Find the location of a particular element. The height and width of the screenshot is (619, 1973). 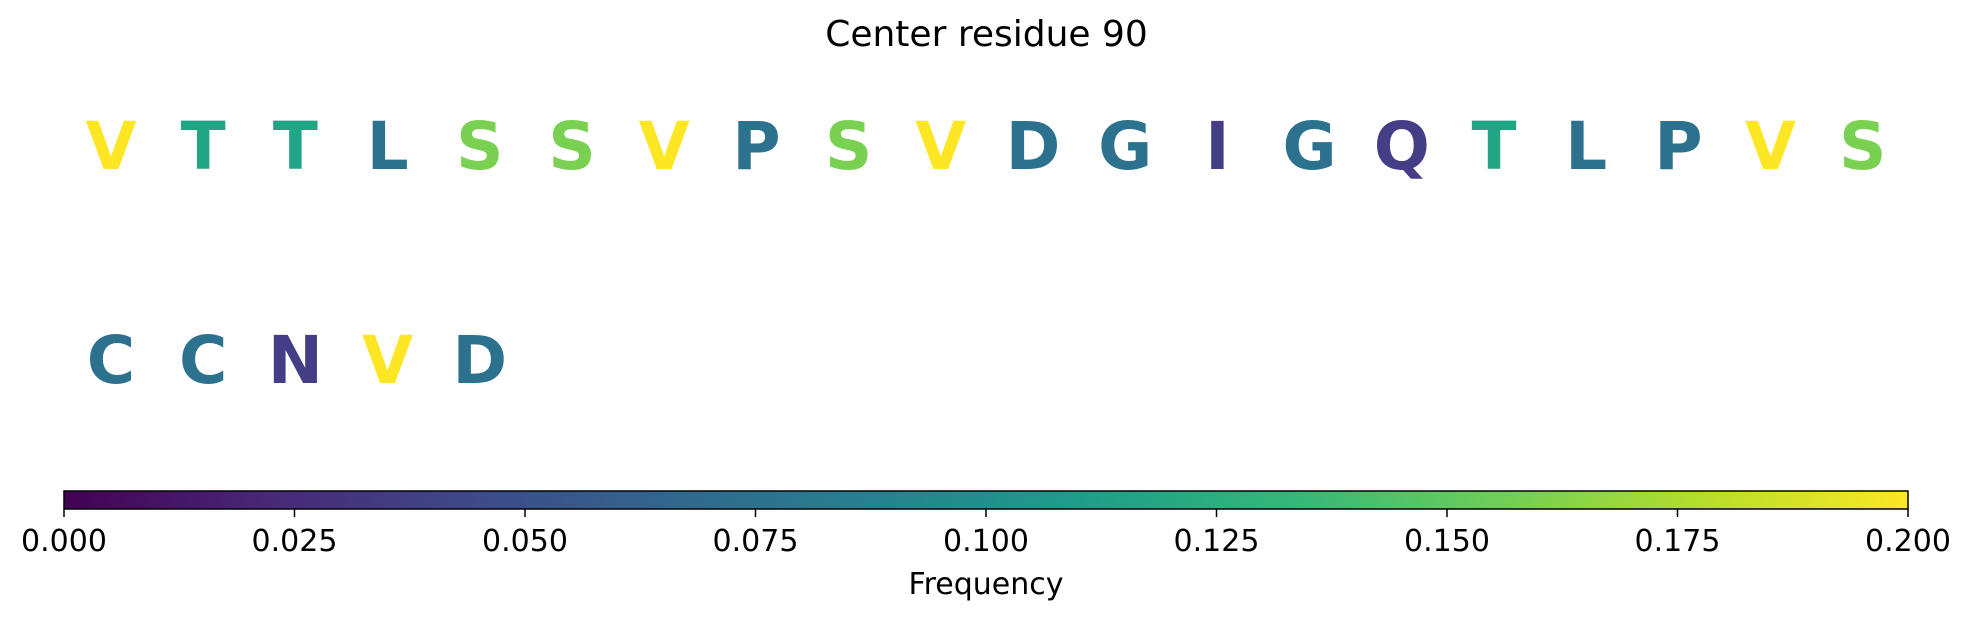

colorbar-tick-label: 0.150 is located at coordinates (1447, 541).